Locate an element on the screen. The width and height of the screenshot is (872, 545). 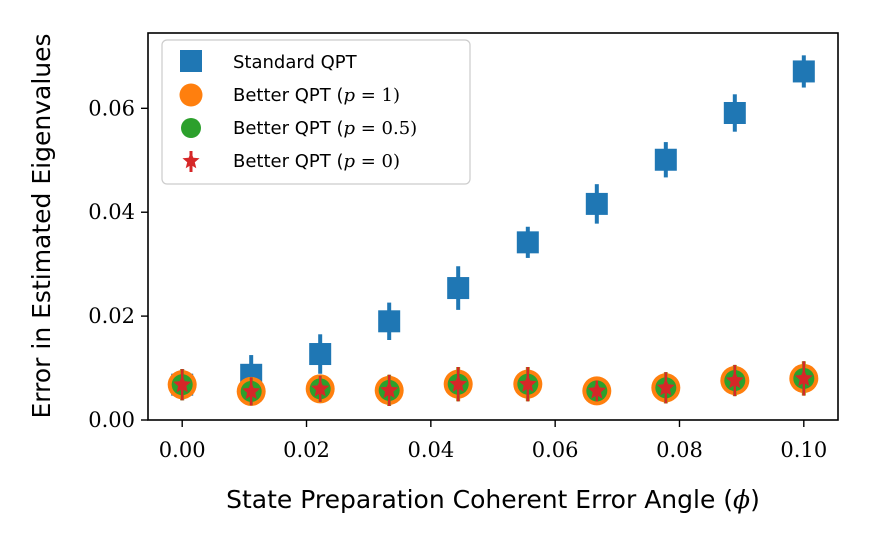
legend-label-p05-value: = 0.5) is located at coordinates (386, 128).